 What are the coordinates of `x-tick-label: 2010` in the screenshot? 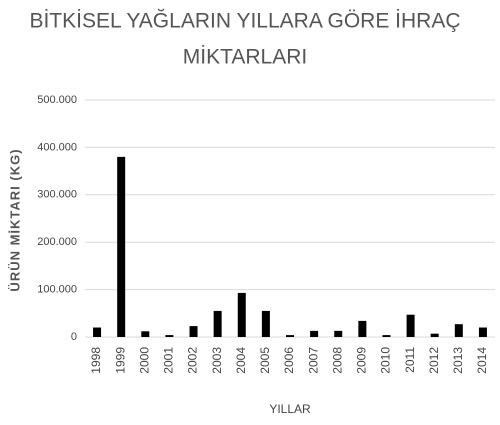 It's located at (386, 360).